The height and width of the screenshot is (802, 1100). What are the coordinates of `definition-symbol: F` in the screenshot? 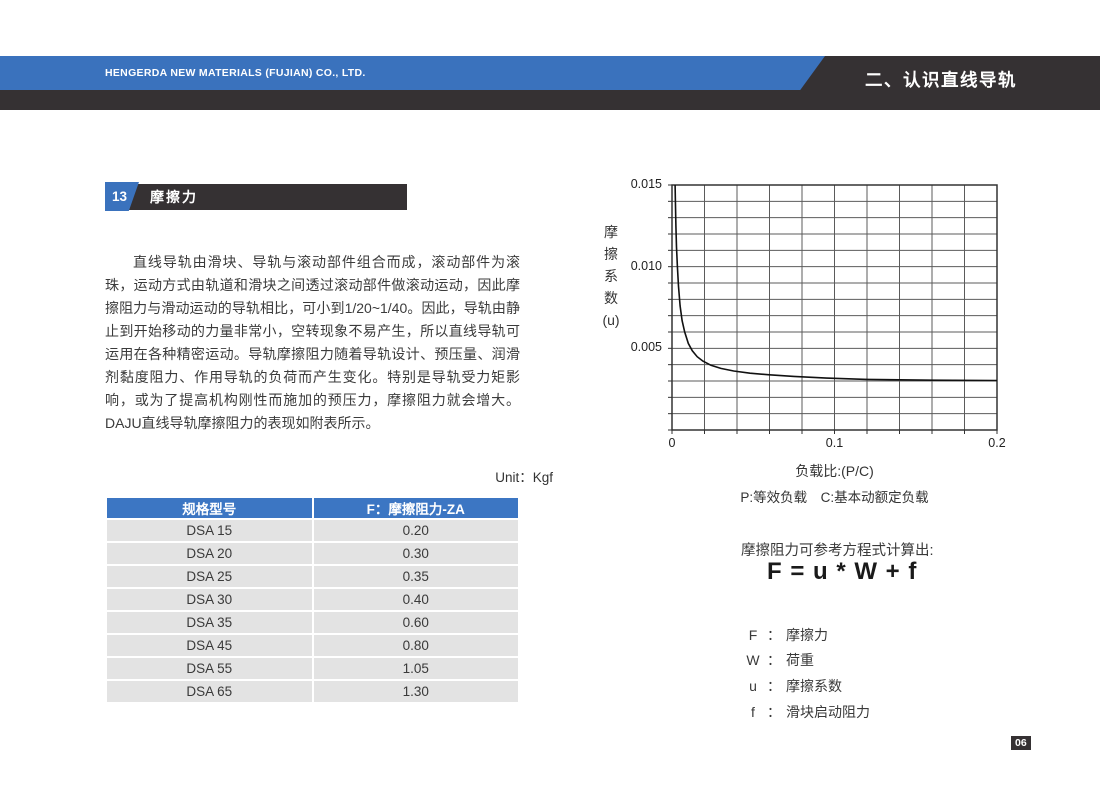 It's located at (753, 634).